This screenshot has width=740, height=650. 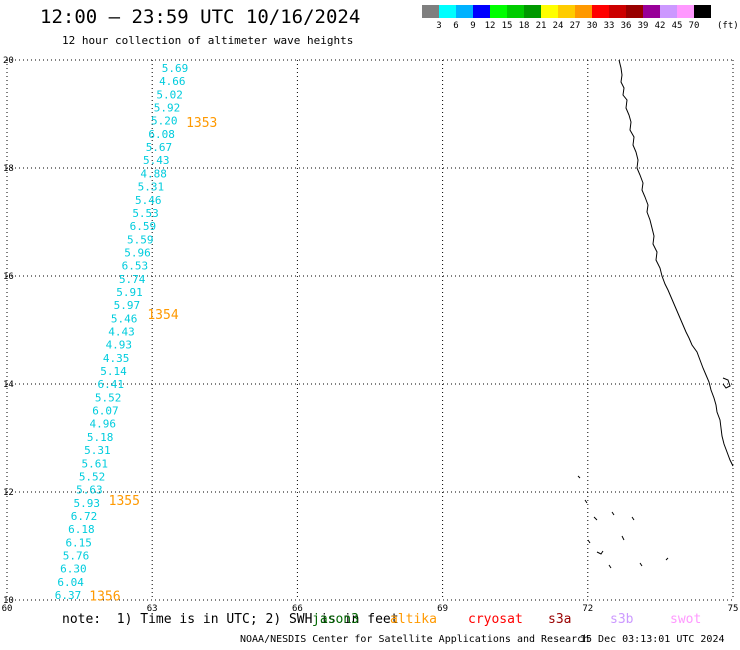 I want to click on swh-value-label: 5.53, so click(x=145, y=213).